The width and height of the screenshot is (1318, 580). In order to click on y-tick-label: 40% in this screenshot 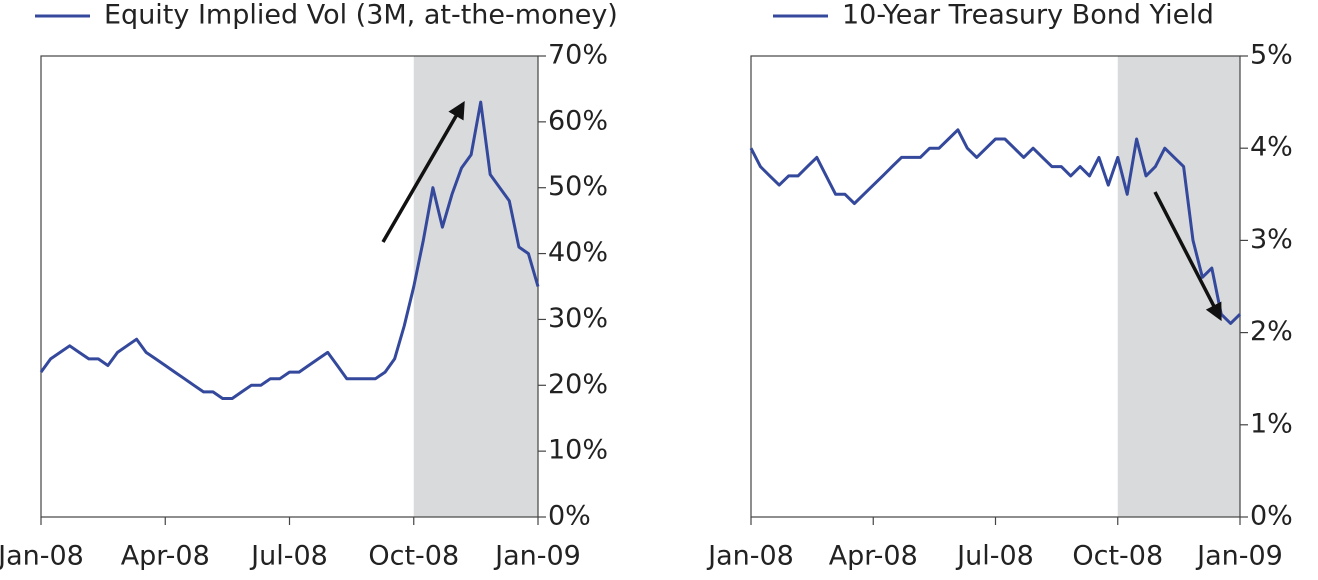, I will do `click(578, 252)`.